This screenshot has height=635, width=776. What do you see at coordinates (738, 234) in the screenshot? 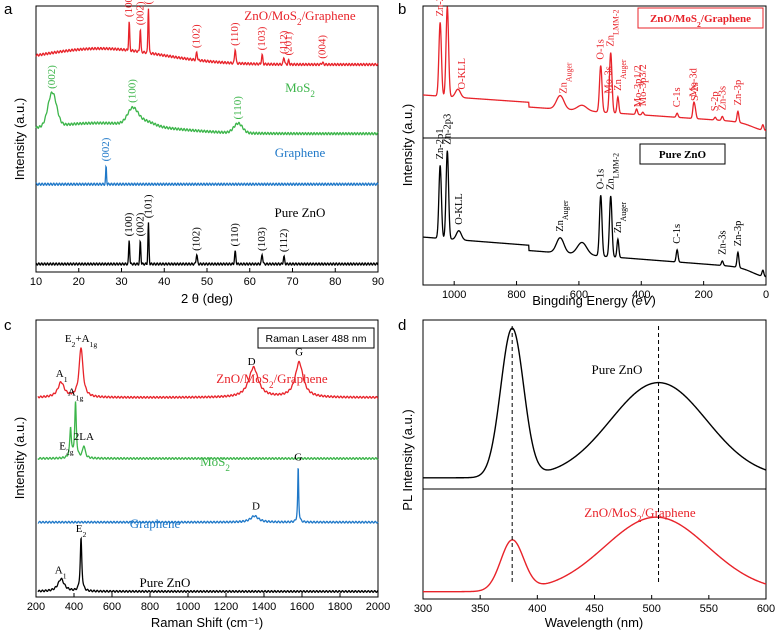
I see `panel-b-peak-label-main: Zn-3p` at bounding box center [738, 234].